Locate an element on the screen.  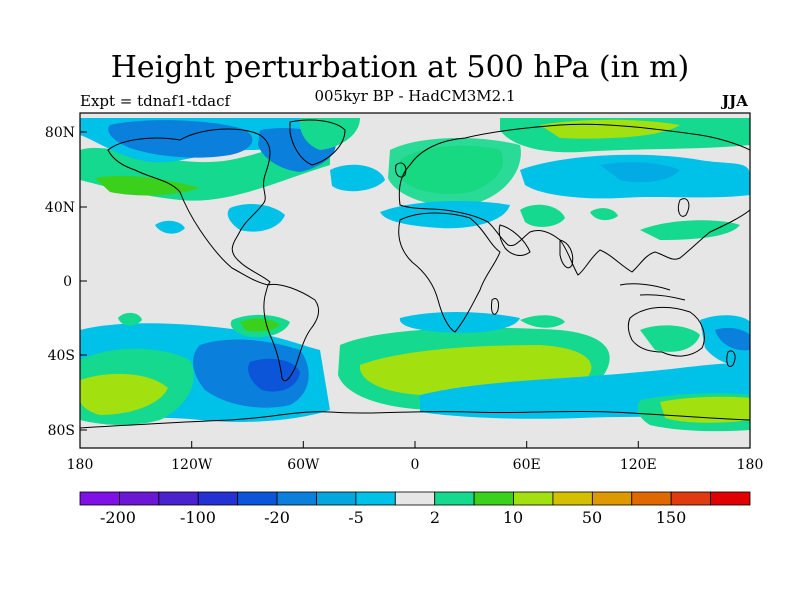
contour-south-atlantic-blue-above is located at coordinates (459, 322).